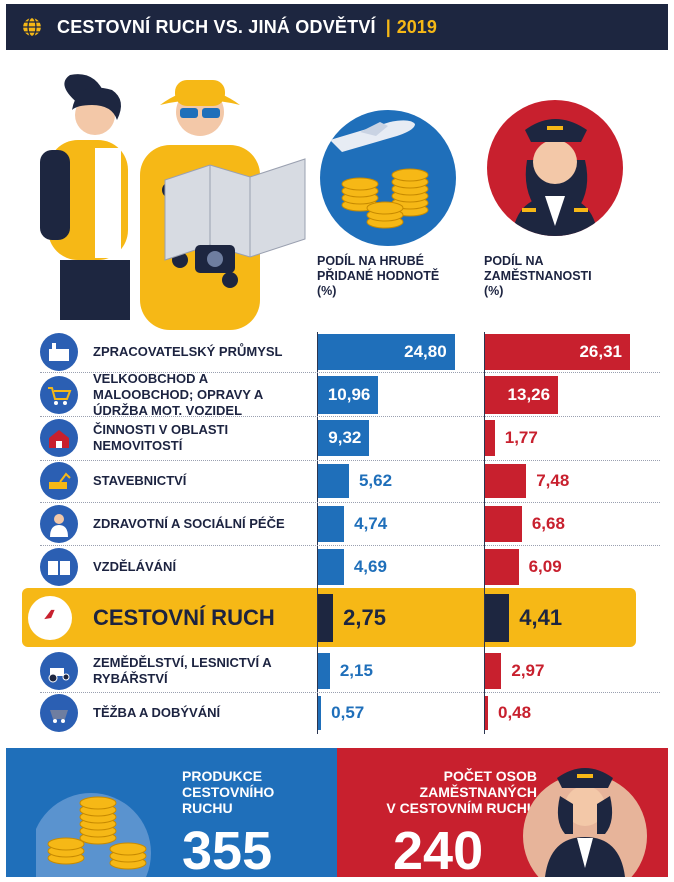  I want to click on tourists-illustration, so click(173, 202).